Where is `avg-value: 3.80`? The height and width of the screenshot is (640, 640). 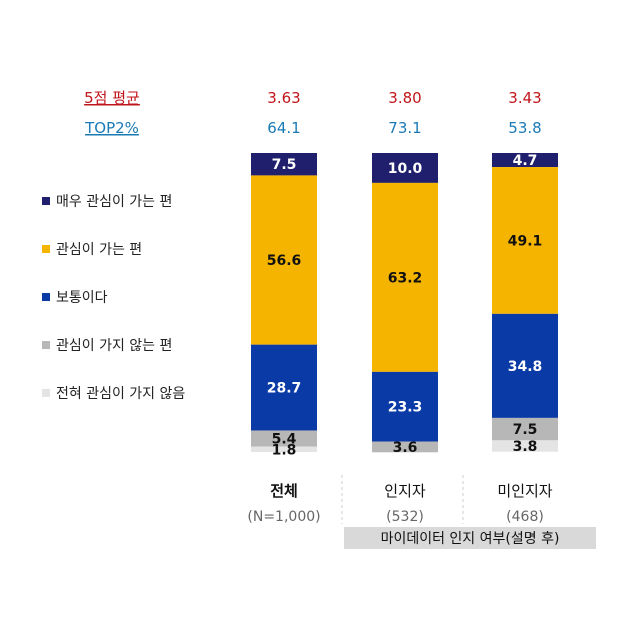
avg-value: 3.80 is located at coordinates (404, 98).